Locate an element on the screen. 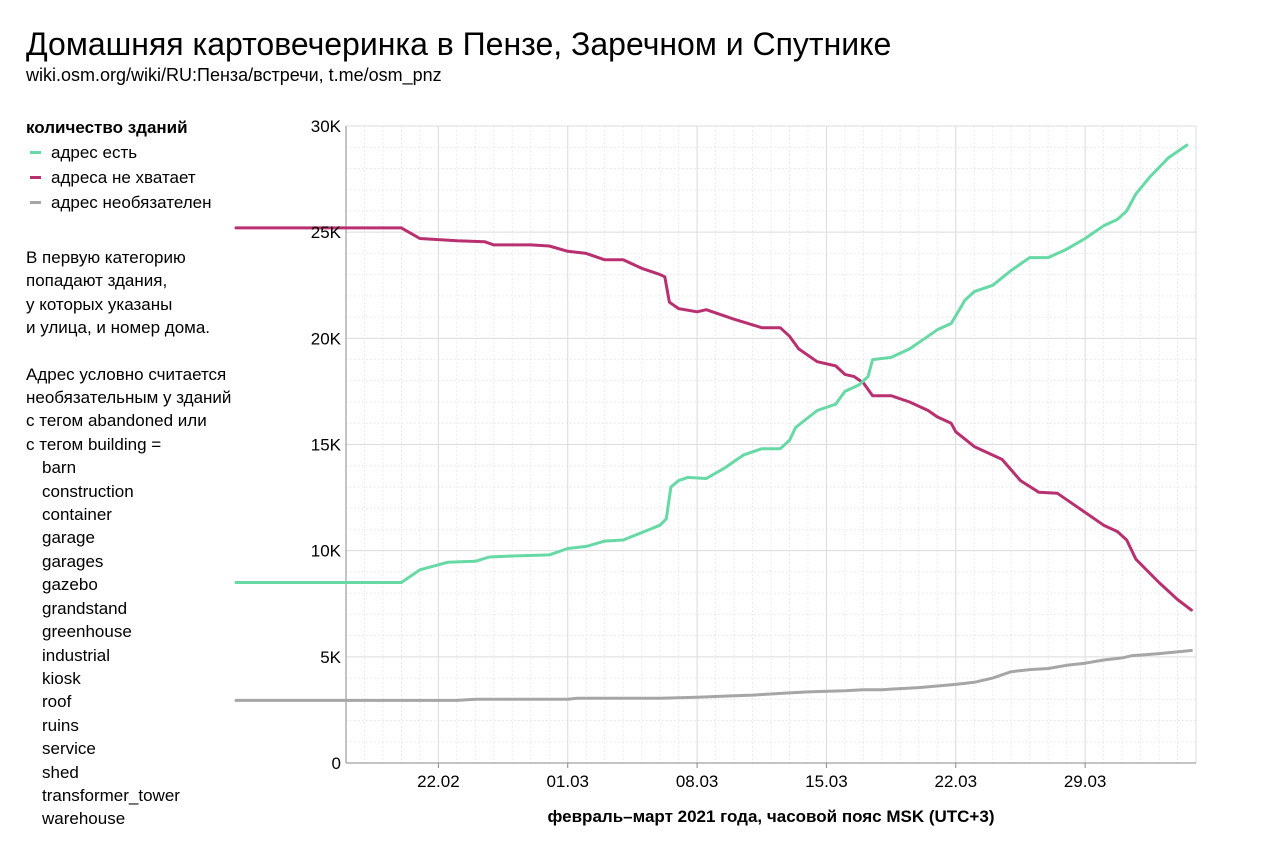 This screenshot has width=1280, height=856. y-tick-label: 15K is located at coordinates (326, 445).